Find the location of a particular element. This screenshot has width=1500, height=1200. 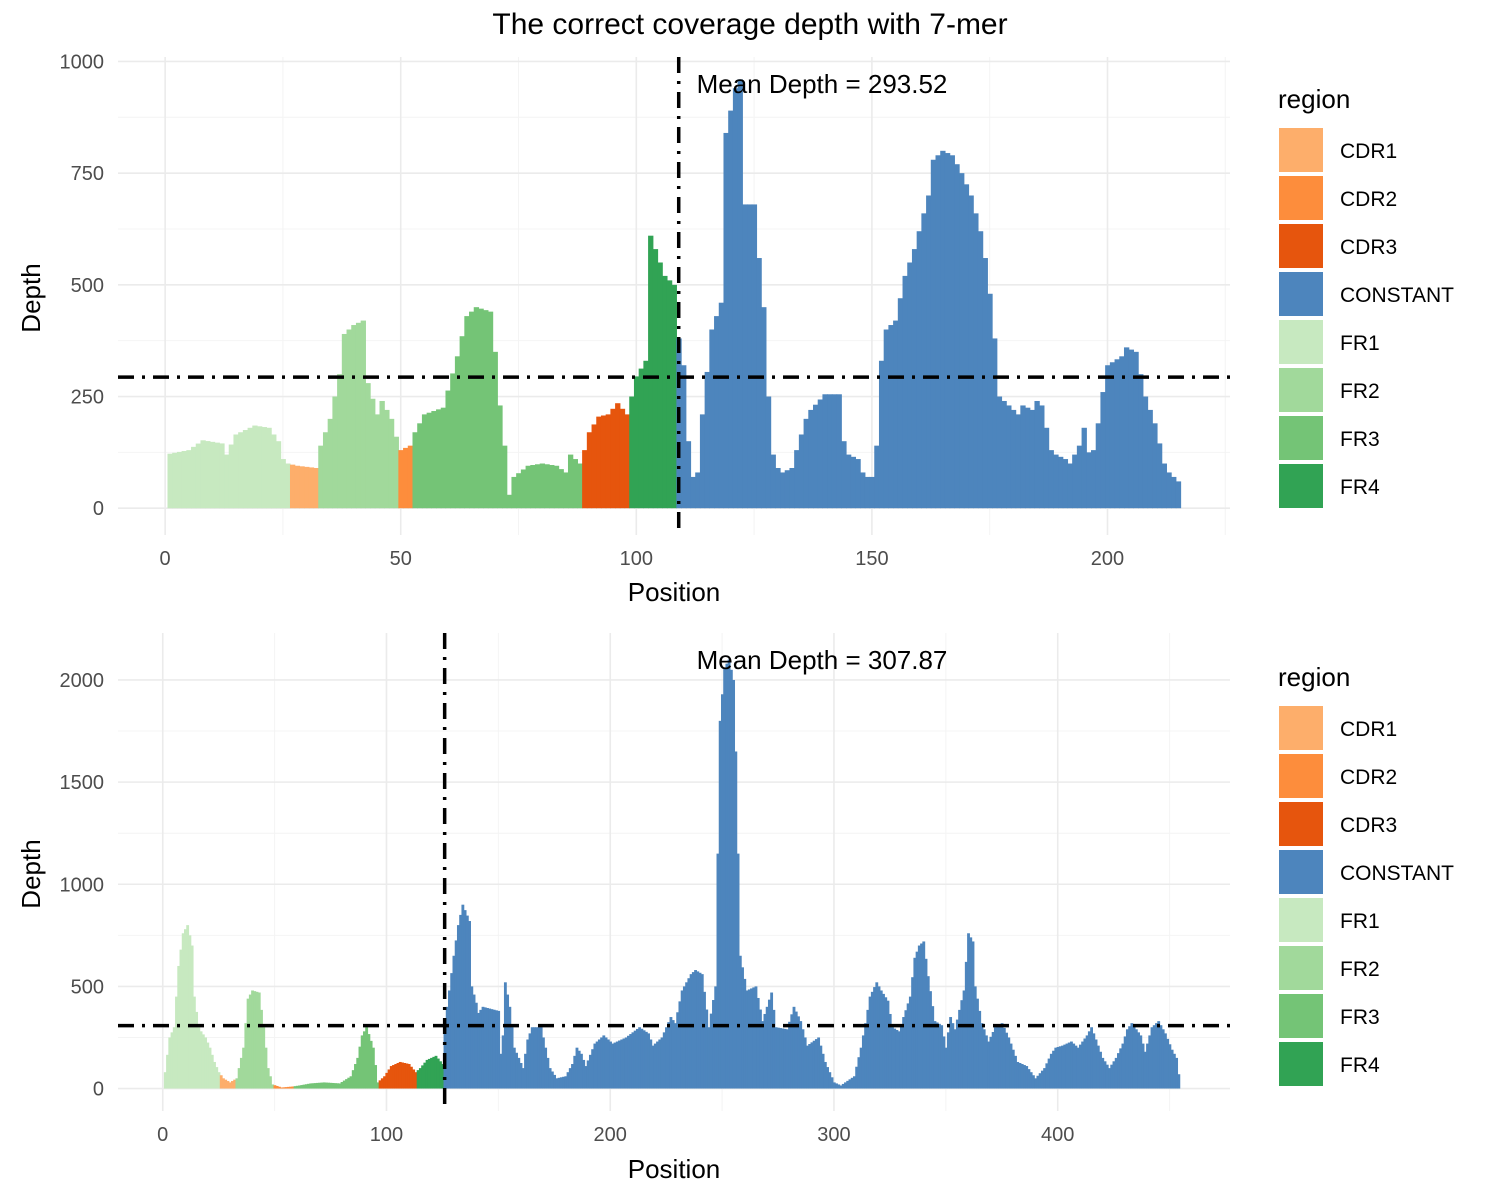

legend-label-fr3: FR3 is located at coordinates (1360, 439).